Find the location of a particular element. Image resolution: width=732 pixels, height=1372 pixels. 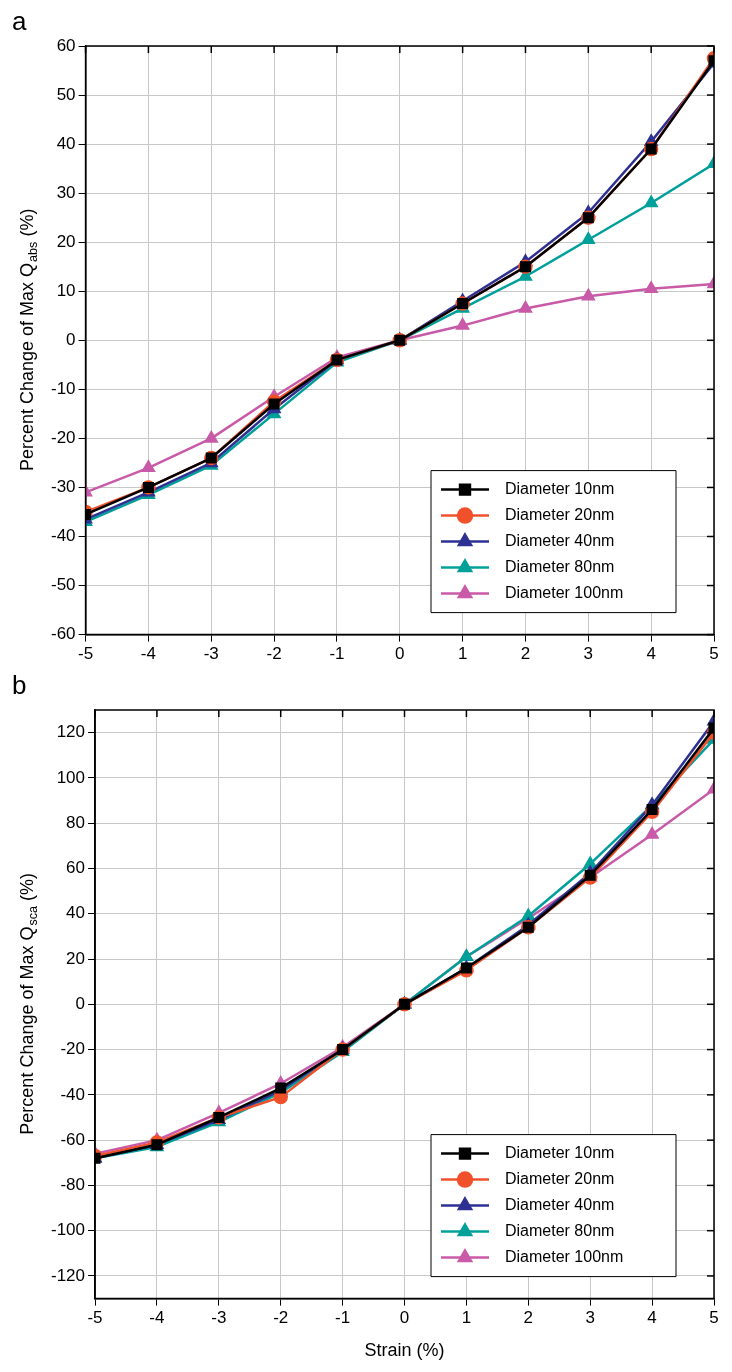

y-axis-title: Percent Change of Max Qabs (%) is located at coordinates (28, 339).